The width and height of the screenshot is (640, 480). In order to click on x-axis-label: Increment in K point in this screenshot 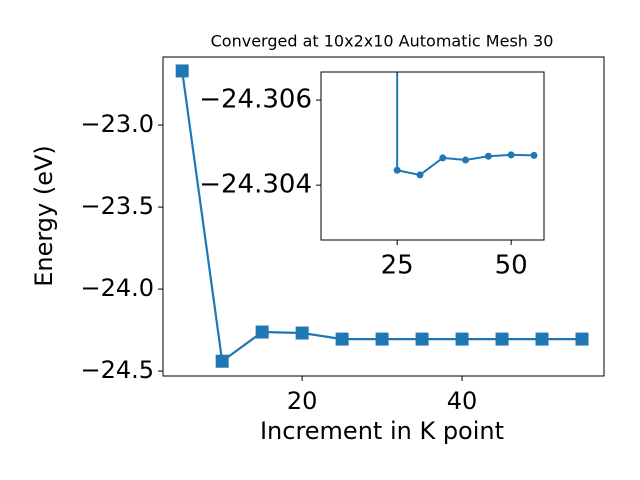, I will do `click(382, 431)`.